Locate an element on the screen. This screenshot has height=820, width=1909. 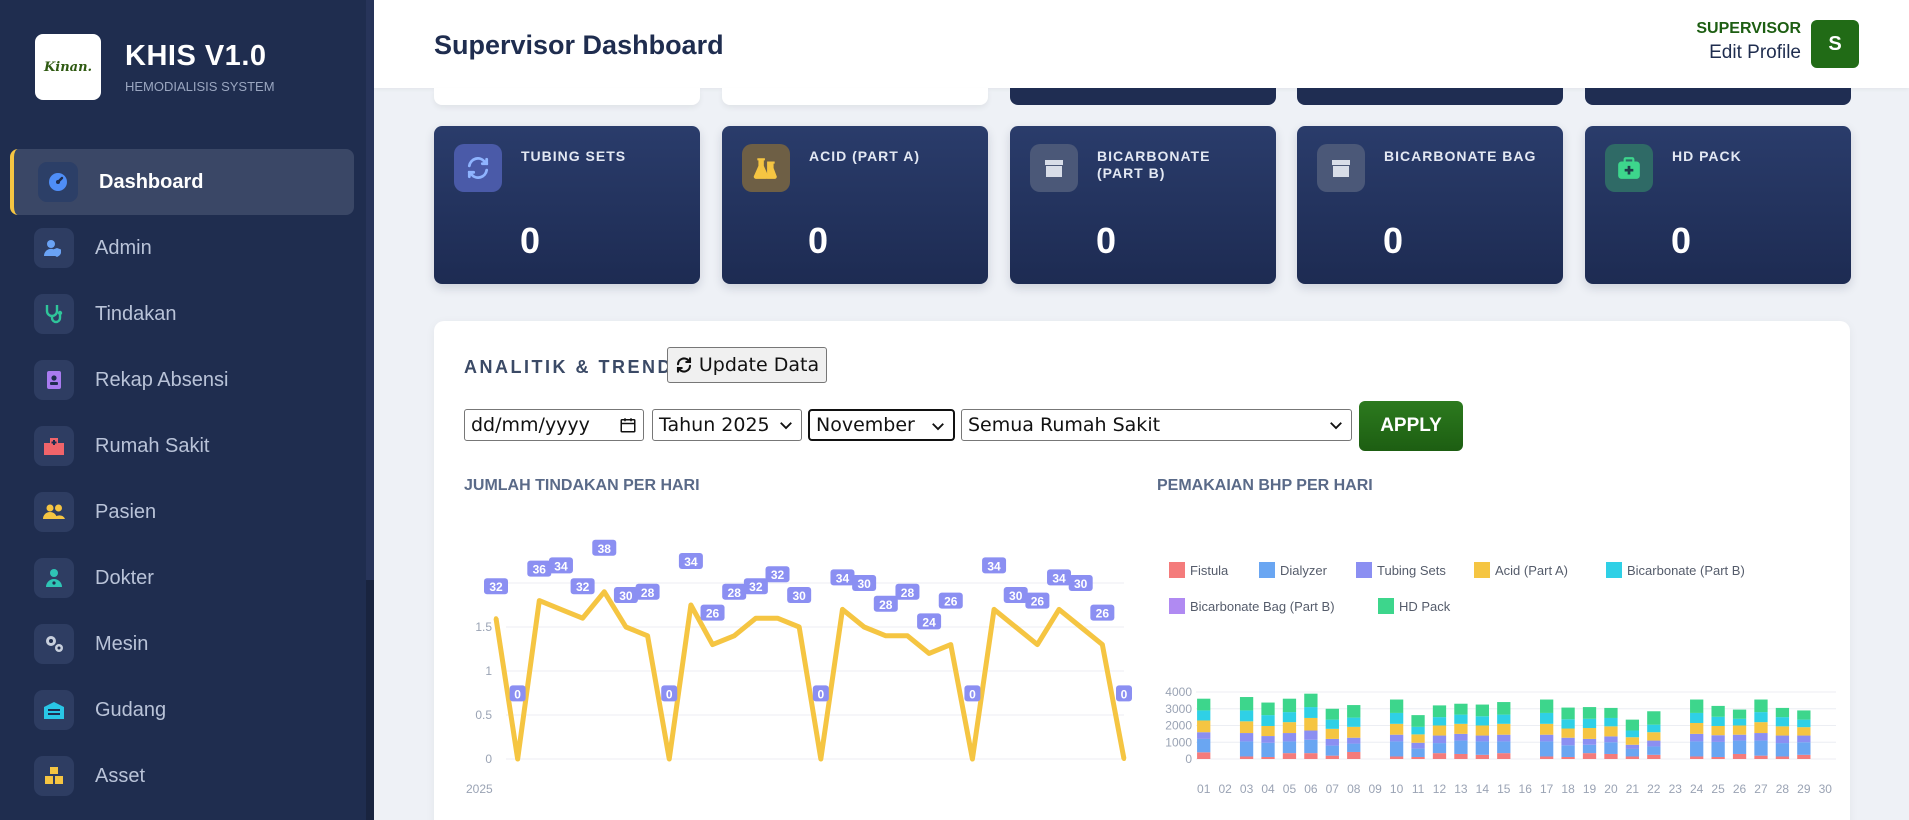
sidebar-item-rekap-absensi: Rekap Absensi is located at coordinates (182, 380).